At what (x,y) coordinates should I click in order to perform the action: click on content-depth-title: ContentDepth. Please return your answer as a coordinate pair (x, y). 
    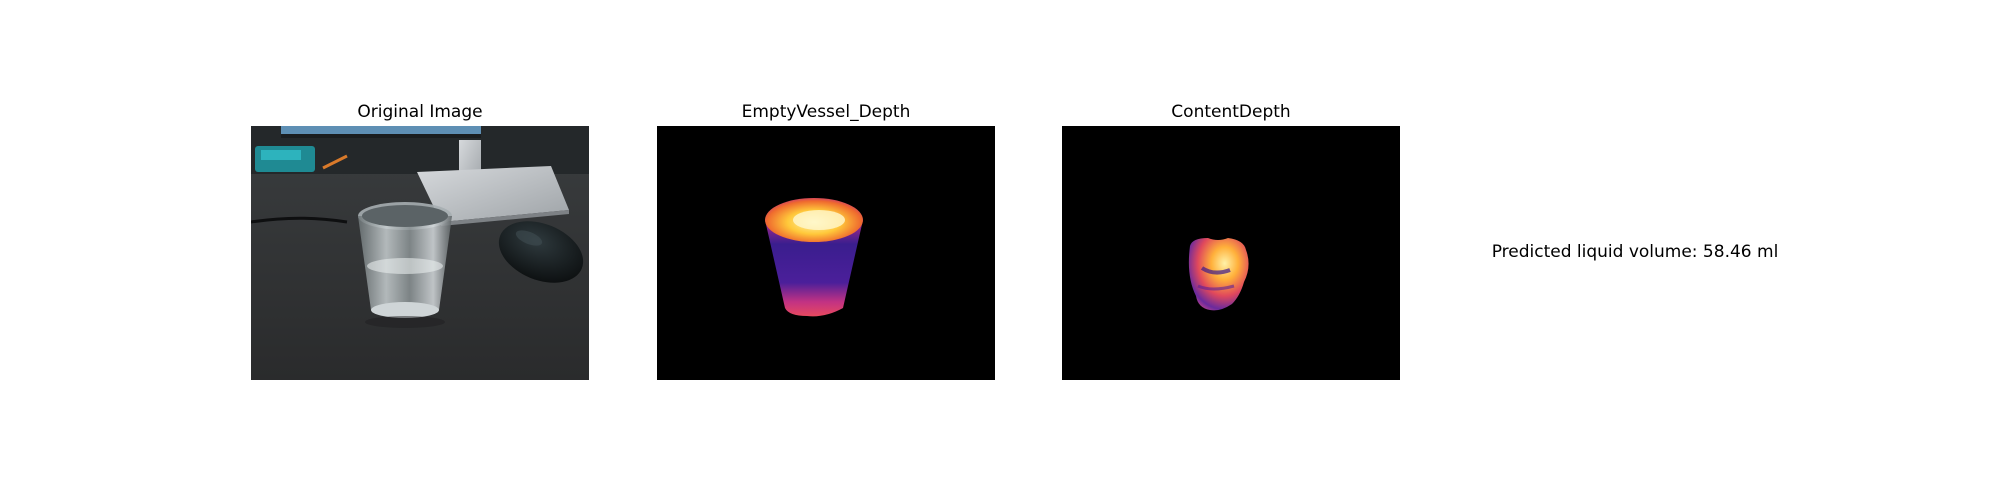
    Looking at the image, I should click on (1231, 112).